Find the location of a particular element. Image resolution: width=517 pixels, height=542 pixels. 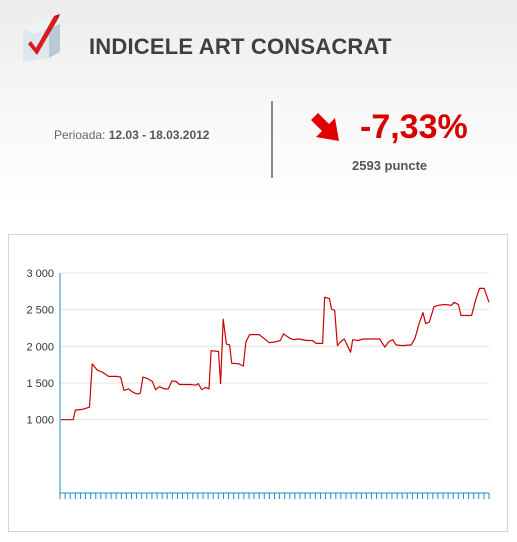

period-text: Perioada: 12.03 - 18.03.2012 is located at coordinates (131, 135).